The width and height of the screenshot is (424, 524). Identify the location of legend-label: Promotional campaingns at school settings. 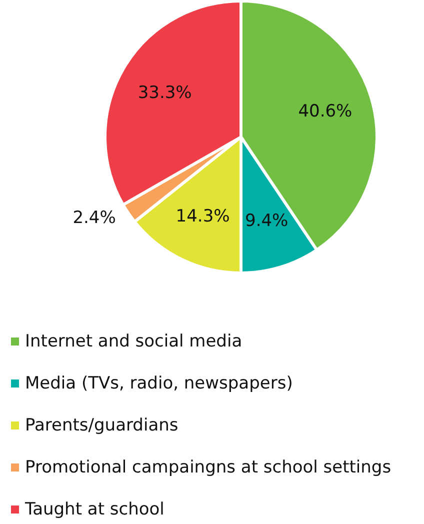
(208, 468).